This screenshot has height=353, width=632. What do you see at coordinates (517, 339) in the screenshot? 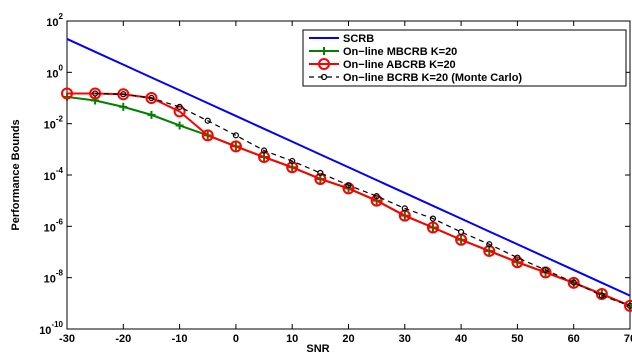
I see `x-tick-label: 50` at bounding box center [517, 339].